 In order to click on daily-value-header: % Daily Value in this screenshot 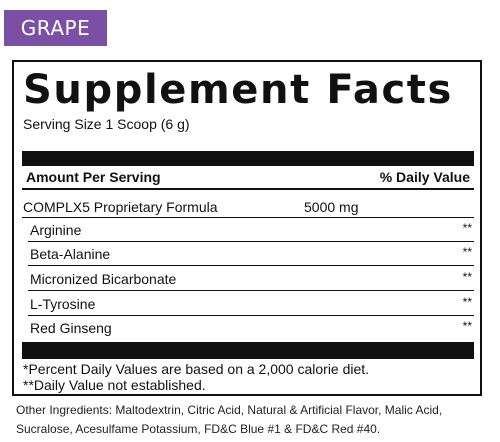, I will do `click(424, 177)`.